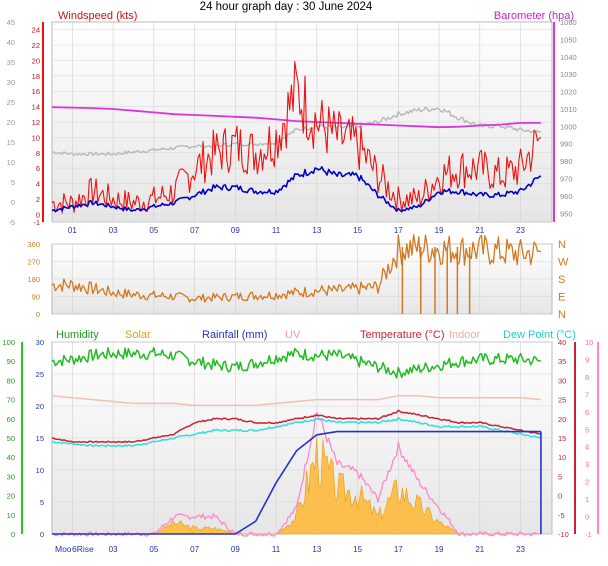 Image resolution: width=608 pixels, height=566 pixels. I want to click on humidity-tick: 70, so click(11, 400).